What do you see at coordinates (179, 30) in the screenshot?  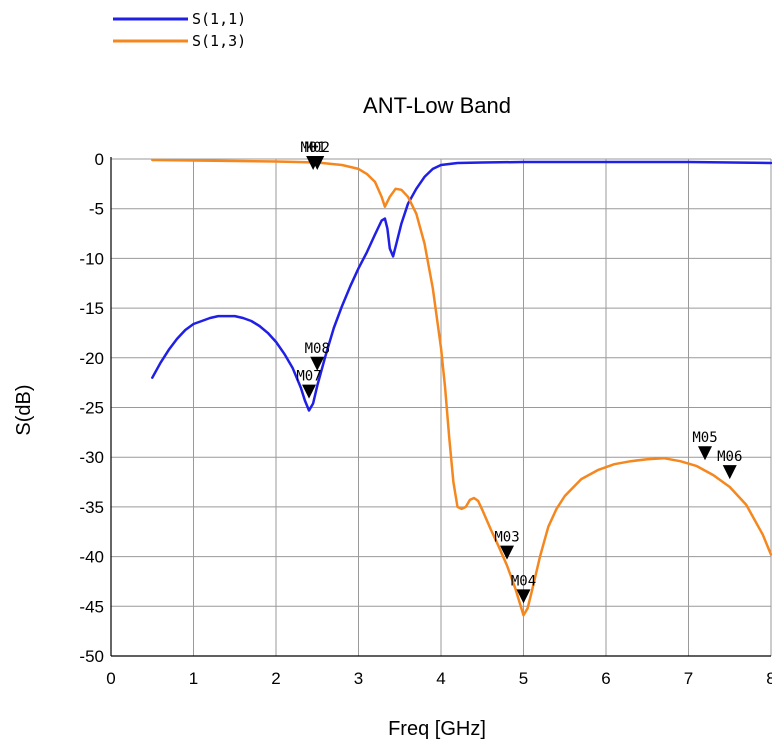 I see `legend: S(1,1) S(1,3)` at bounding box center [179, 30].